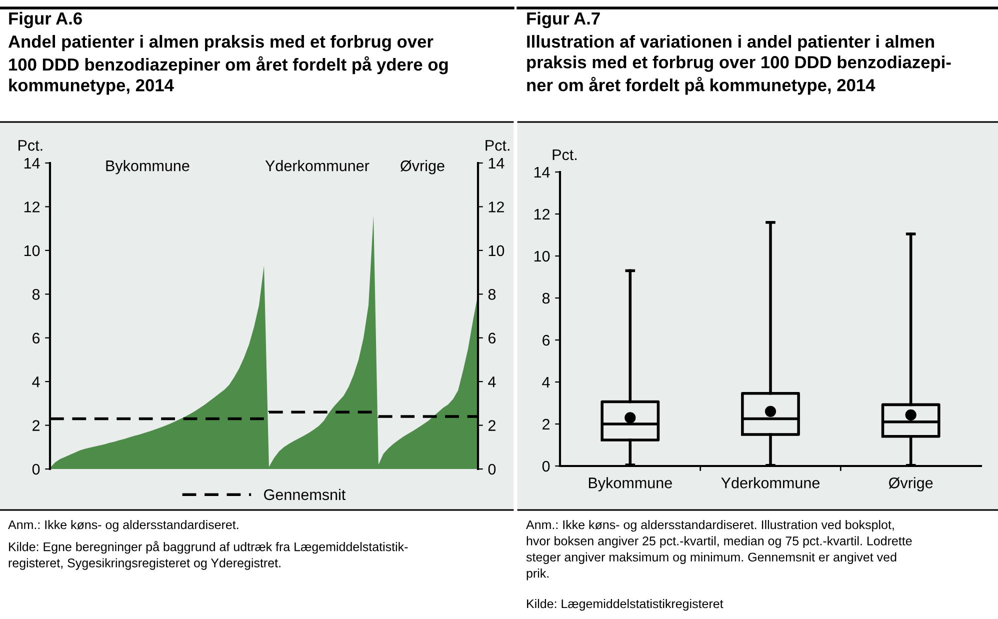 Image resolution: width=998 pixels, height=619 pixels. Describe the element at coordinates (123, 526) in the screenshot. I see `text: Anm.: Ikke køns- og aldersstandardiseret.` at that location.